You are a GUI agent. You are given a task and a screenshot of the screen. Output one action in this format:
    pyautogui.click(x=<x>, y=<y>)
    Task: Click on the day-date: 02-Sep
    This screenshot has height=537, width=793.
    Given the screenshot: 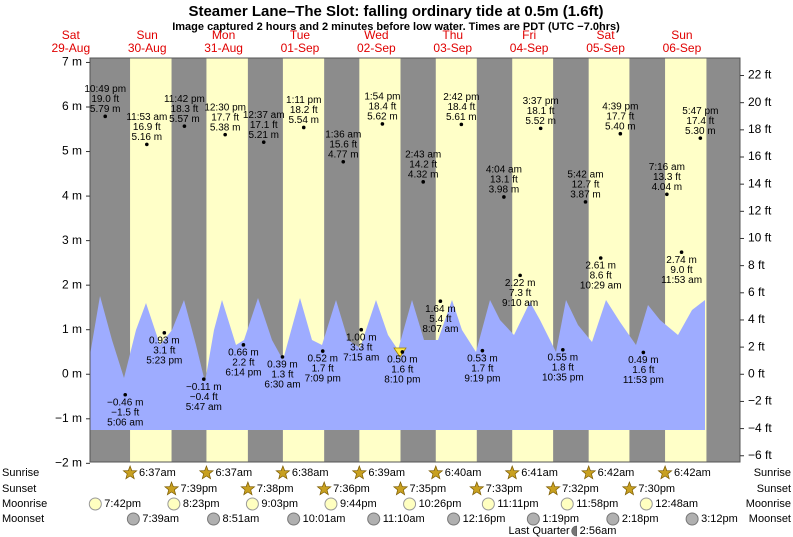 What is the action you would take?
    pyautogui.click(x=376, y=48)
    